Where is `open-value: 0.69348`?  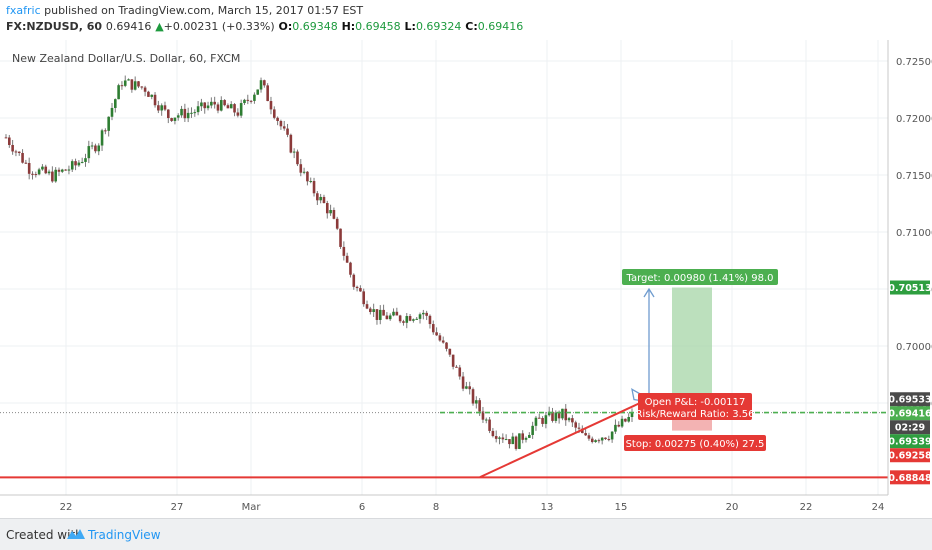 open-value: 0.69348 is located at coordinates (315, 26).